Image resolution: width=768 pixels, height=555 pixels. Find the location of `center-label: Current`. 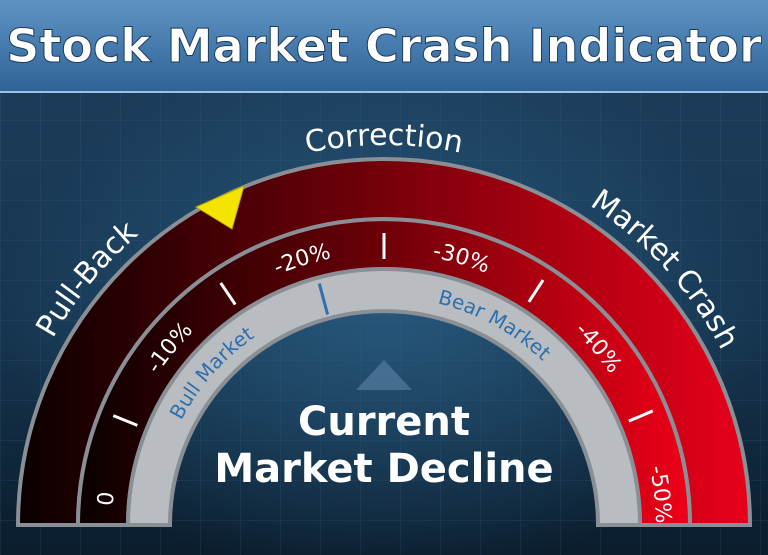

center-label: Current is located at coordinates (384, 422).